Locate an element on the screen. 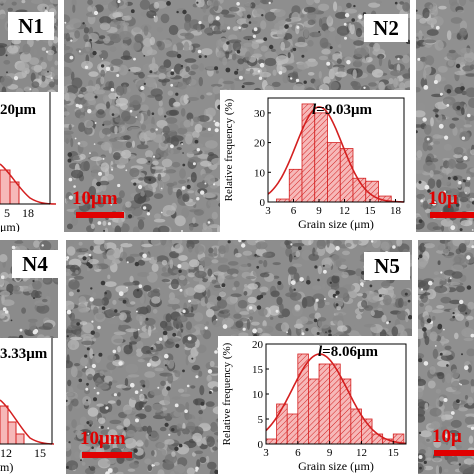  y-tick-label: 15 is located at coordinates (258, 370).